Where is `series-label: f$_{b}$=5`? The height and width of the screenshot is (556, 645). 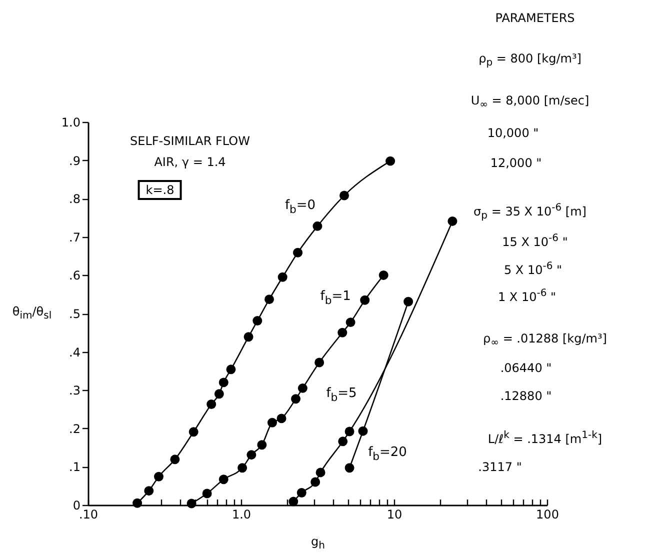 series-label: f$_{b}$=5 is located at coordinates (341, 395).